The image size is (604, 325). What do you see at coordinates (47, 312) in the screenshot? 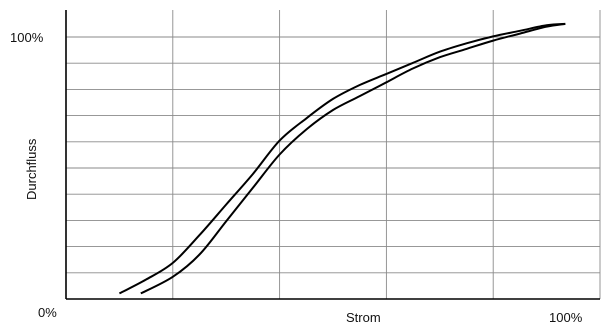
I see `x-tick-label-0: 0%` at bounding box center [47, 312].